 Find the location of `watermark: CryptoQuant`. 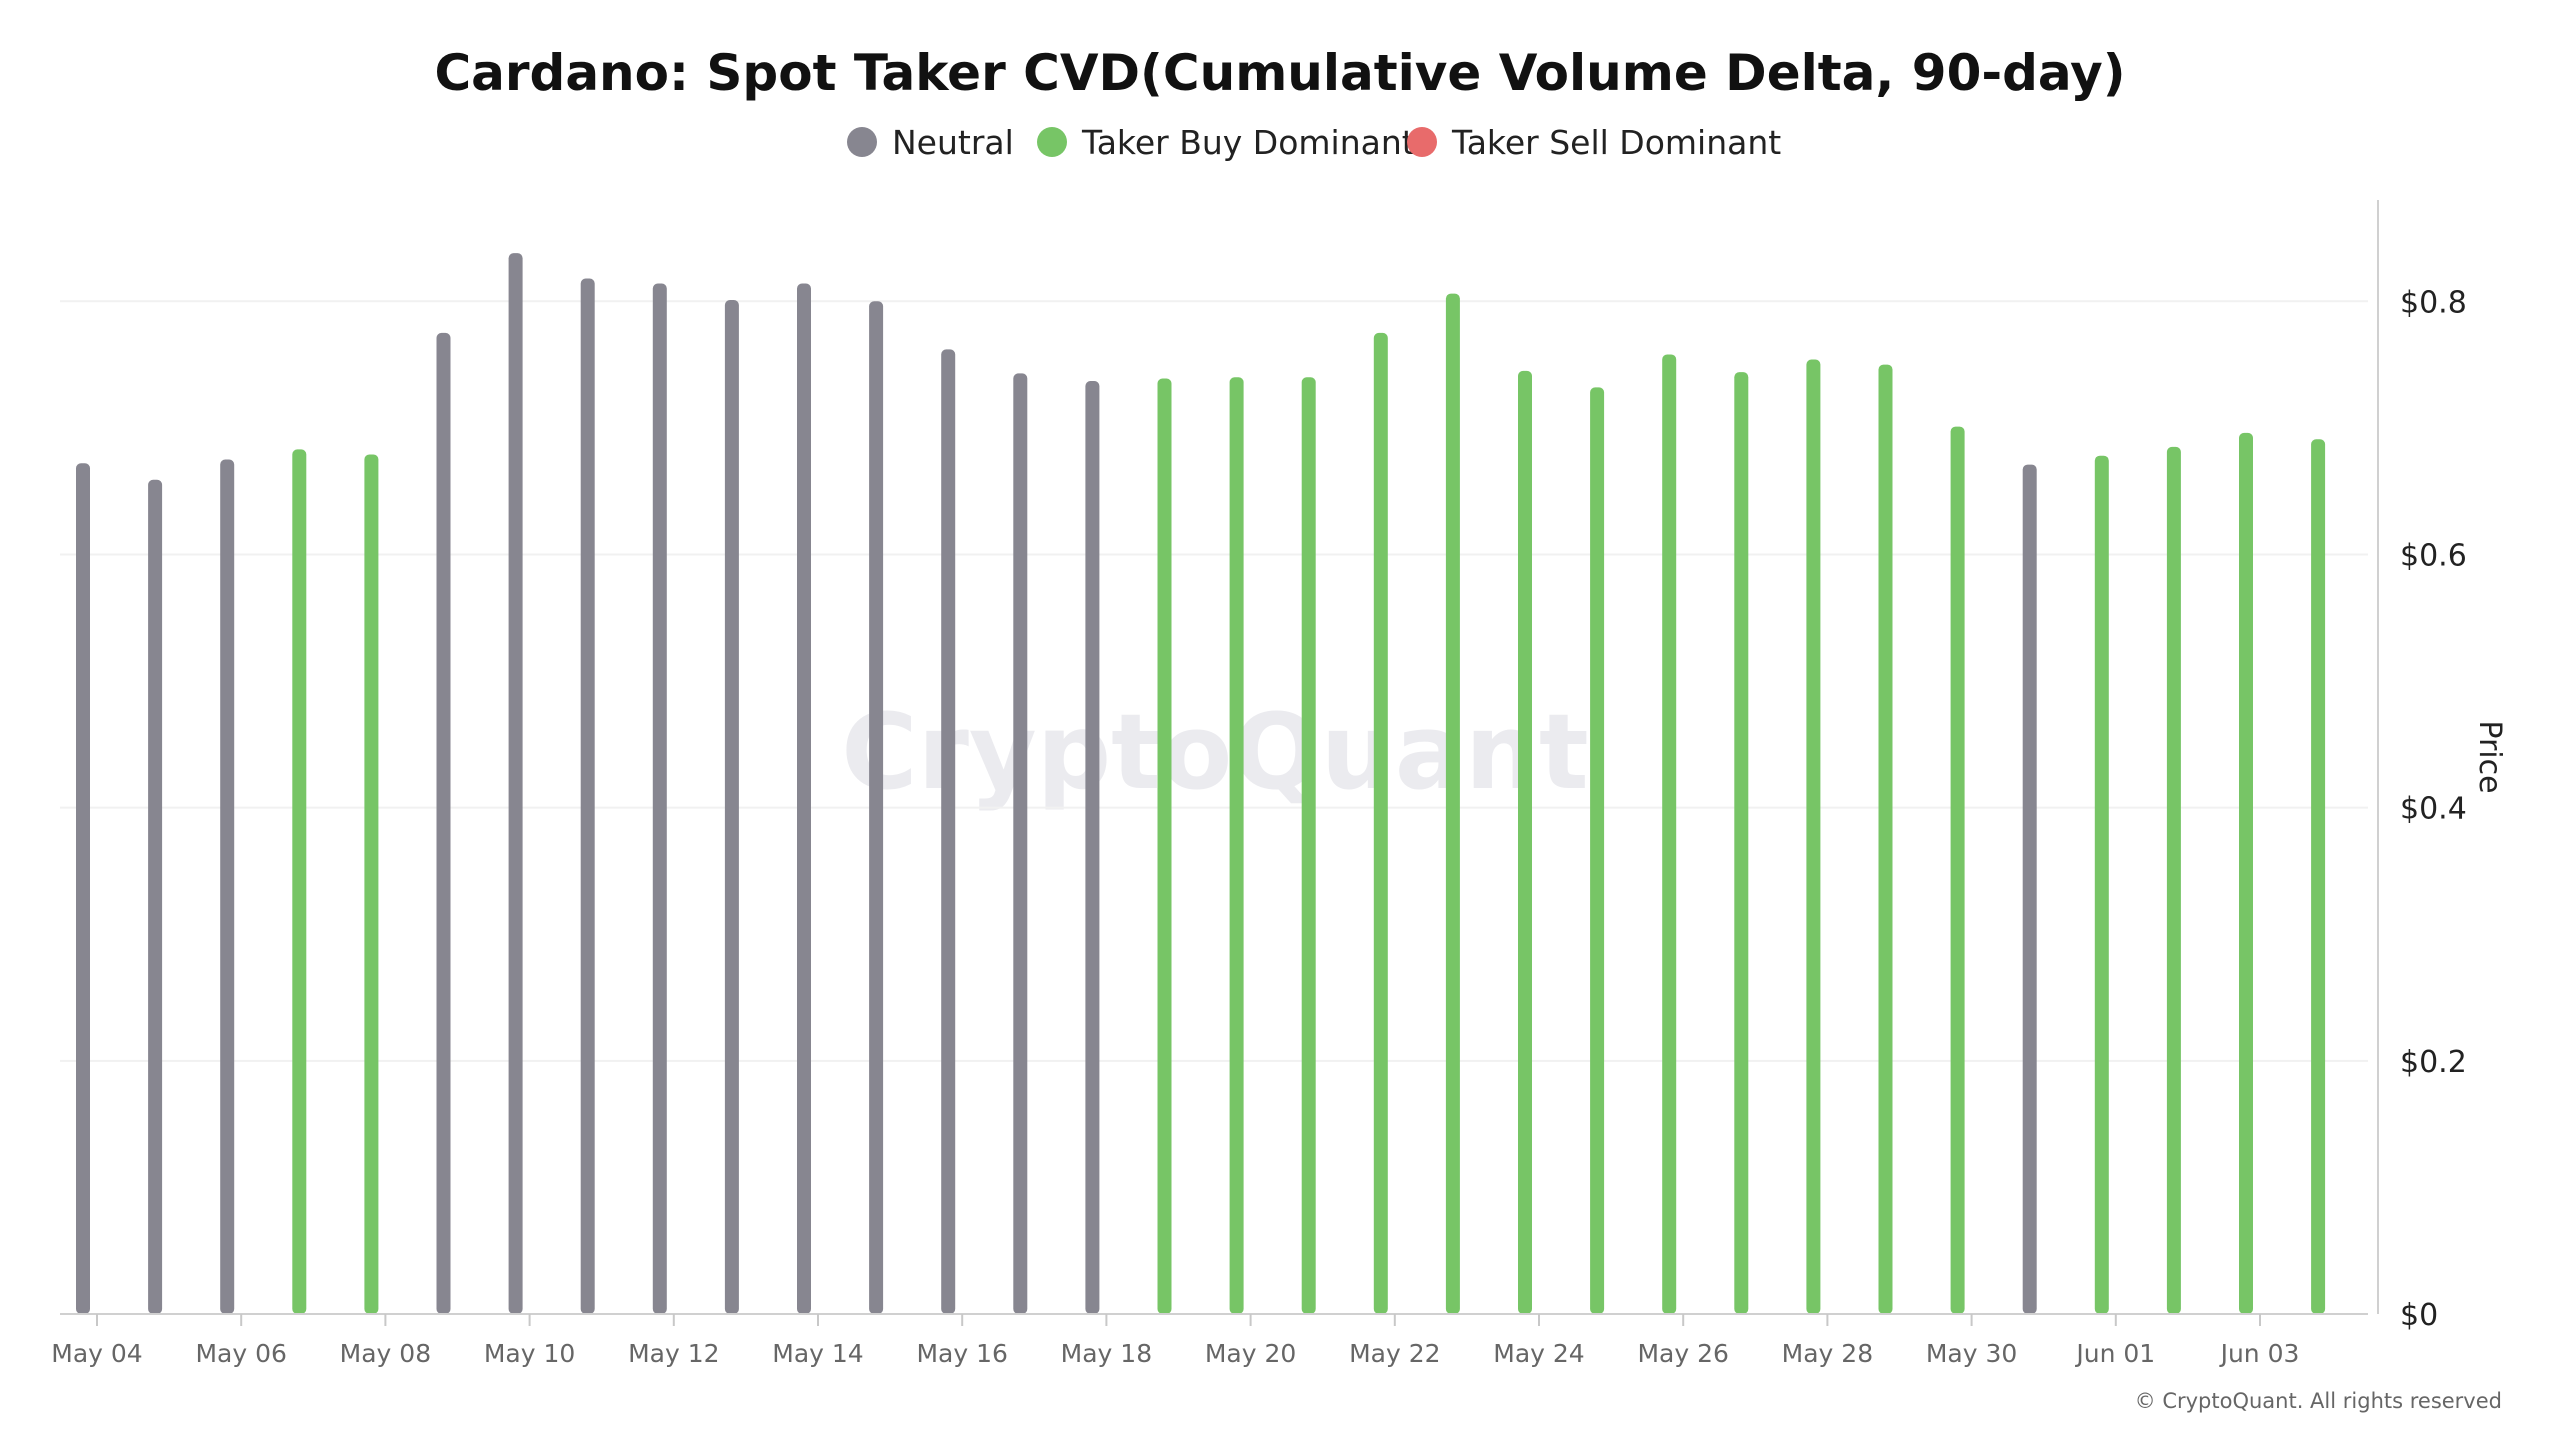

watermark: CryptoQuant is located at coordinates (1214, 752).